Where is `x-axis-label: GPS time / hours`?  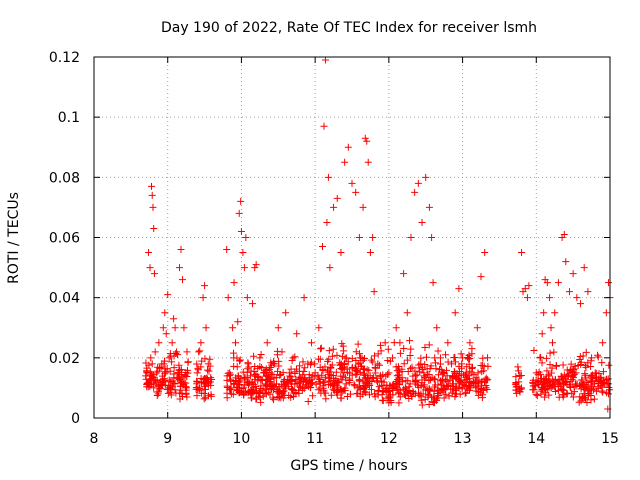
x-axis-label: GPS time / hours is located at coordinates (348, 466).